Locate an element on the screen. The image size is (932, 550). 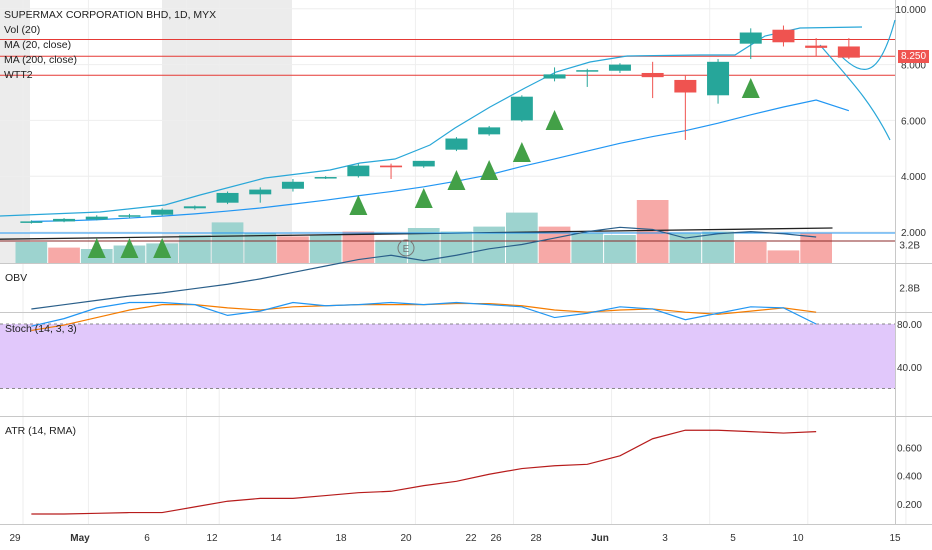
symbol-title: SUPERMAX CORPORATION BHD, 1D, MYX is located at coordinates (110, 15).